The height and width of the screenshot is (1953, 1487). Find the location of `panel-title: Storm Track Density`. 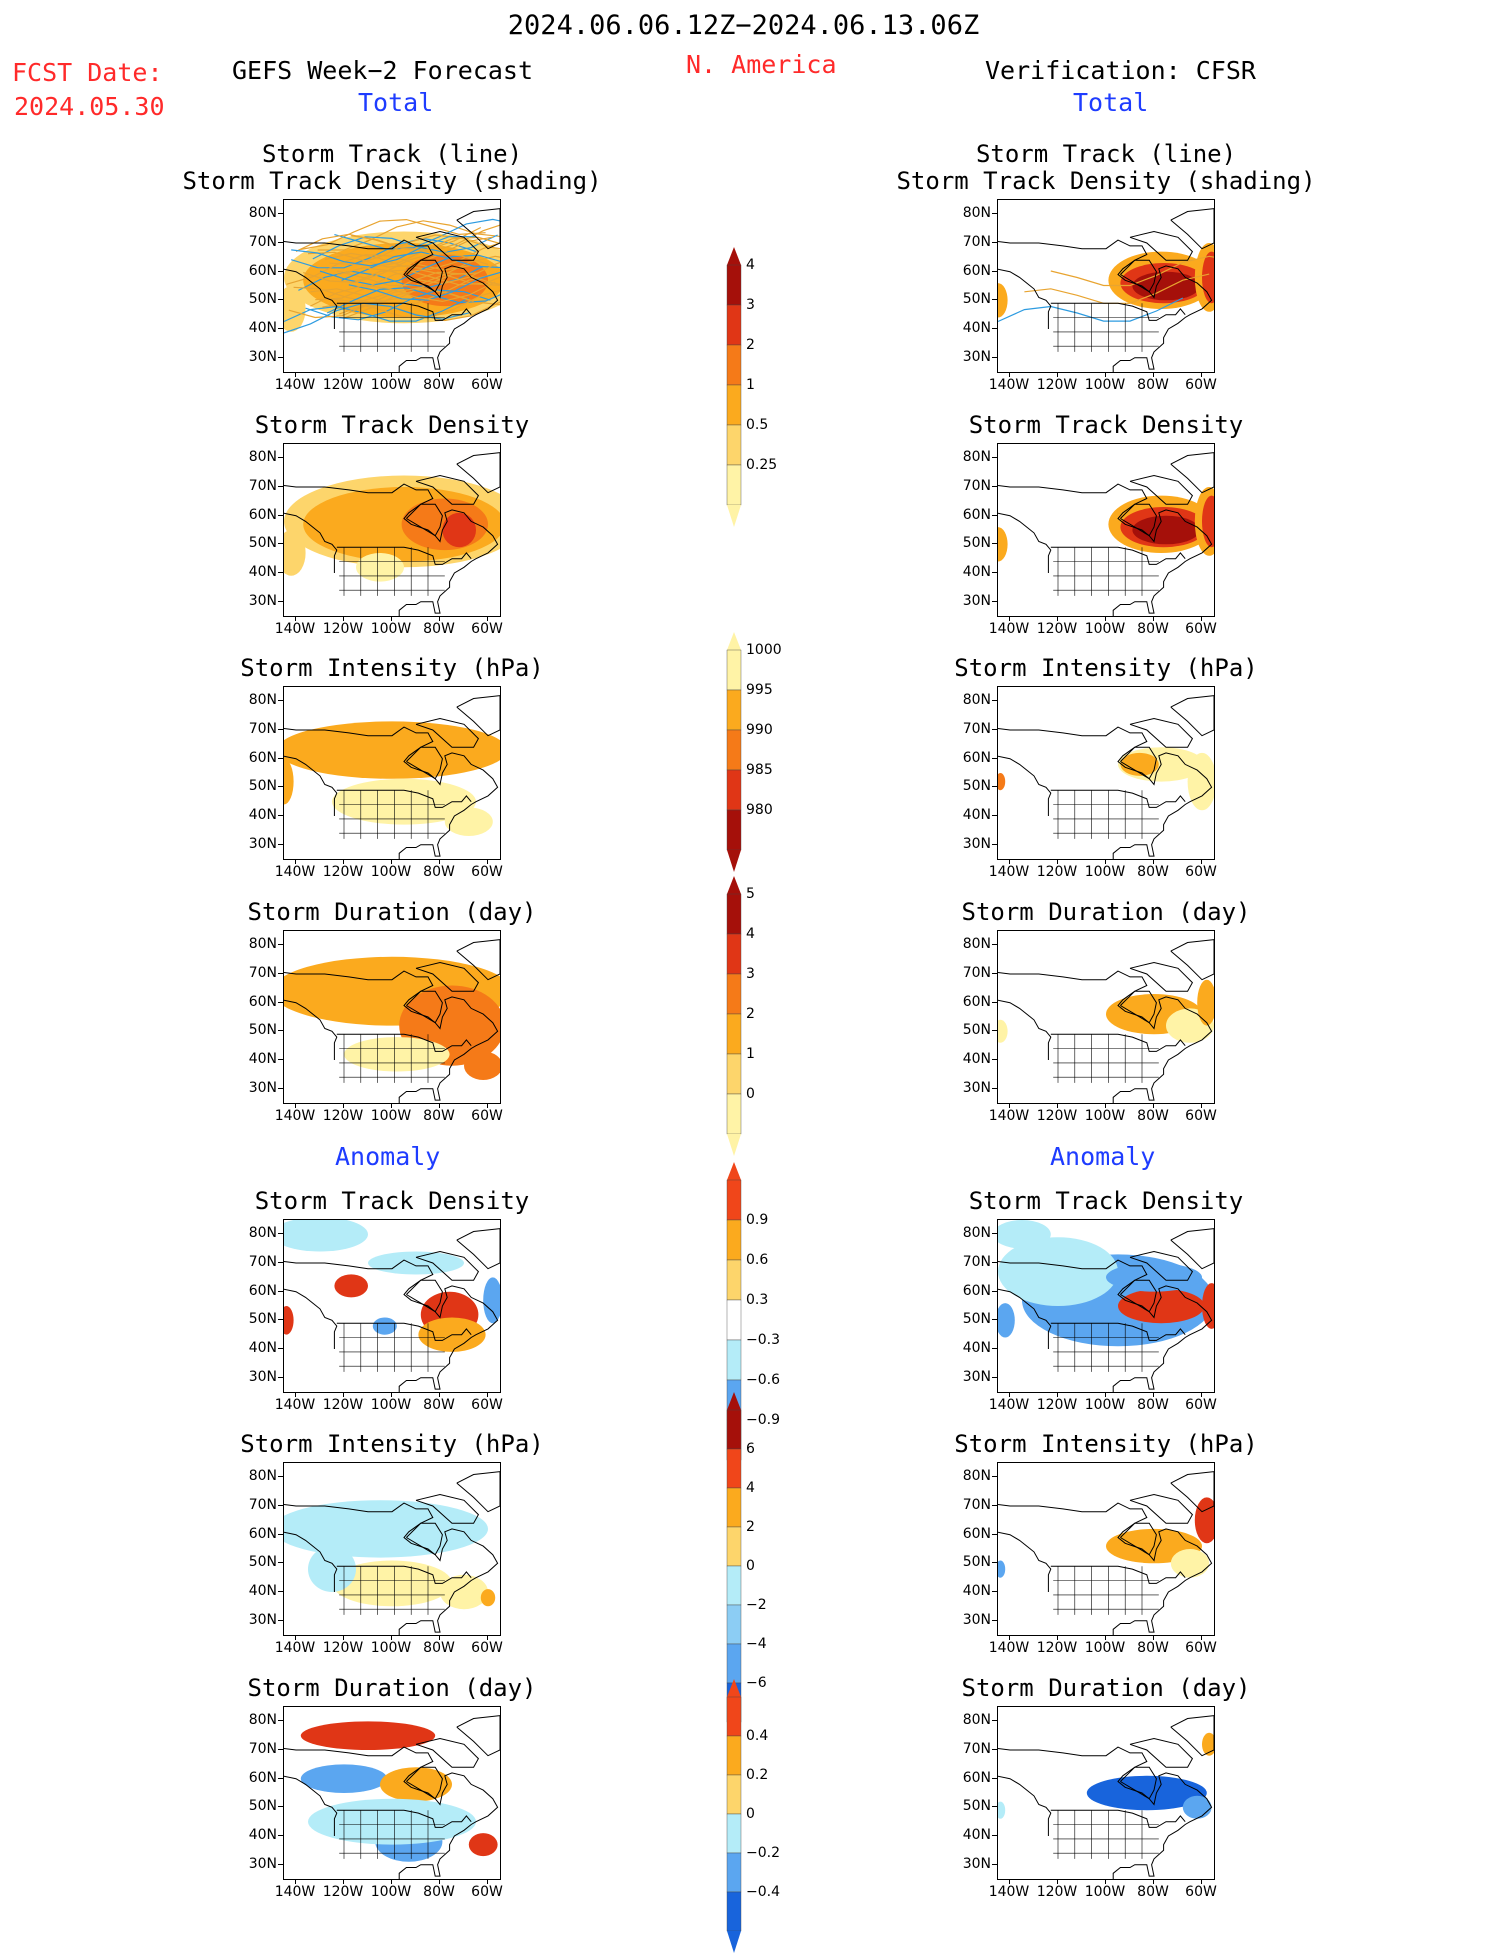

panel-title: Storm Track Density is located at coordinates (392, 425).